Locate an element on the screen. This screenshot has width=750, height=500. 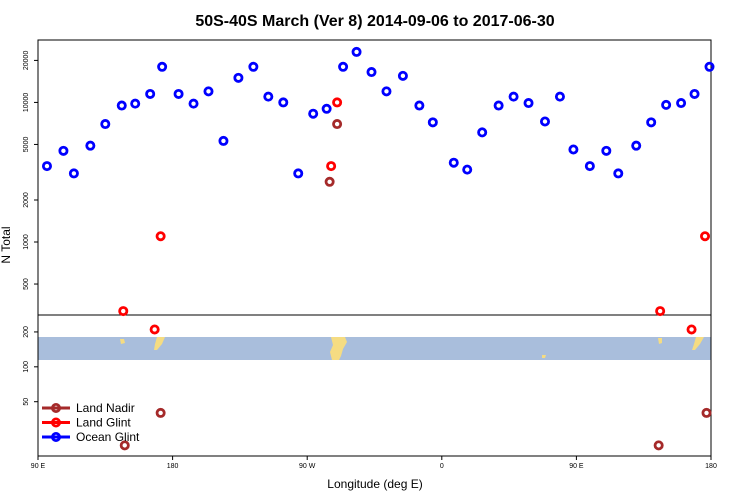
y-tick-label: 50 is located at coordinates (26, 402).